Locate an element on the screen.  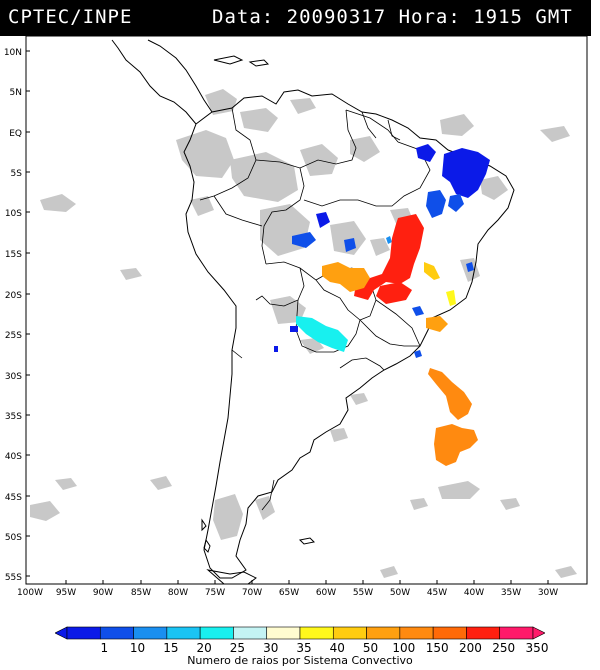
lat-label: EQ is located at coordinates (15, 134).